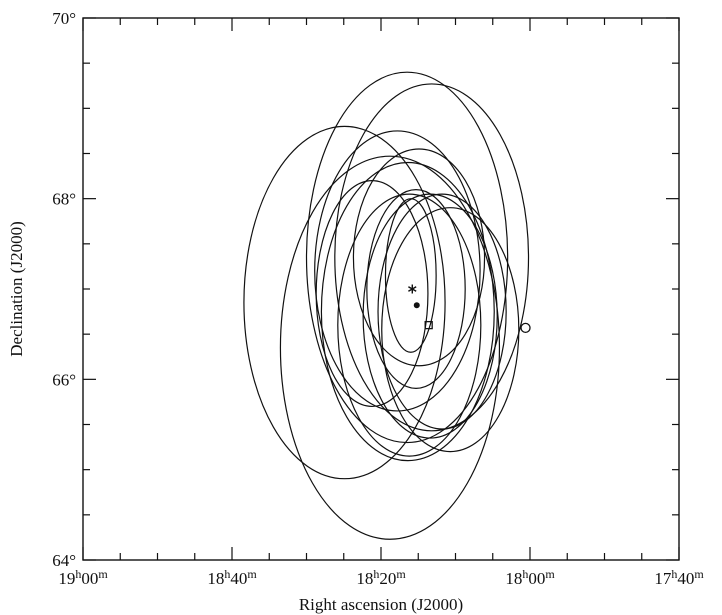  What do you see at coordinates (469, 308) in the screenshot?
I see `source-markers` at bounding box center [469, 308].